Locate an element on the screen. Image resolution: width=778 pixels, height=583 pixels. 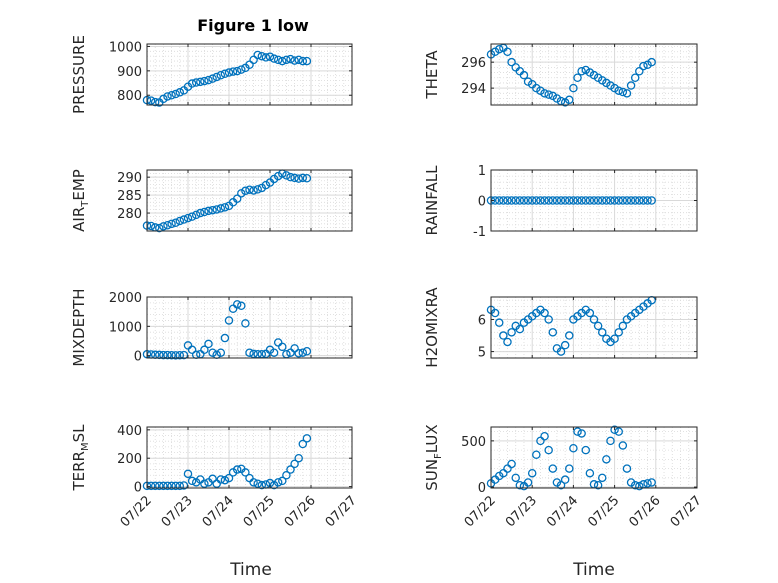
chart2-ytick-label: 285 is located at coordinates (129, 196).